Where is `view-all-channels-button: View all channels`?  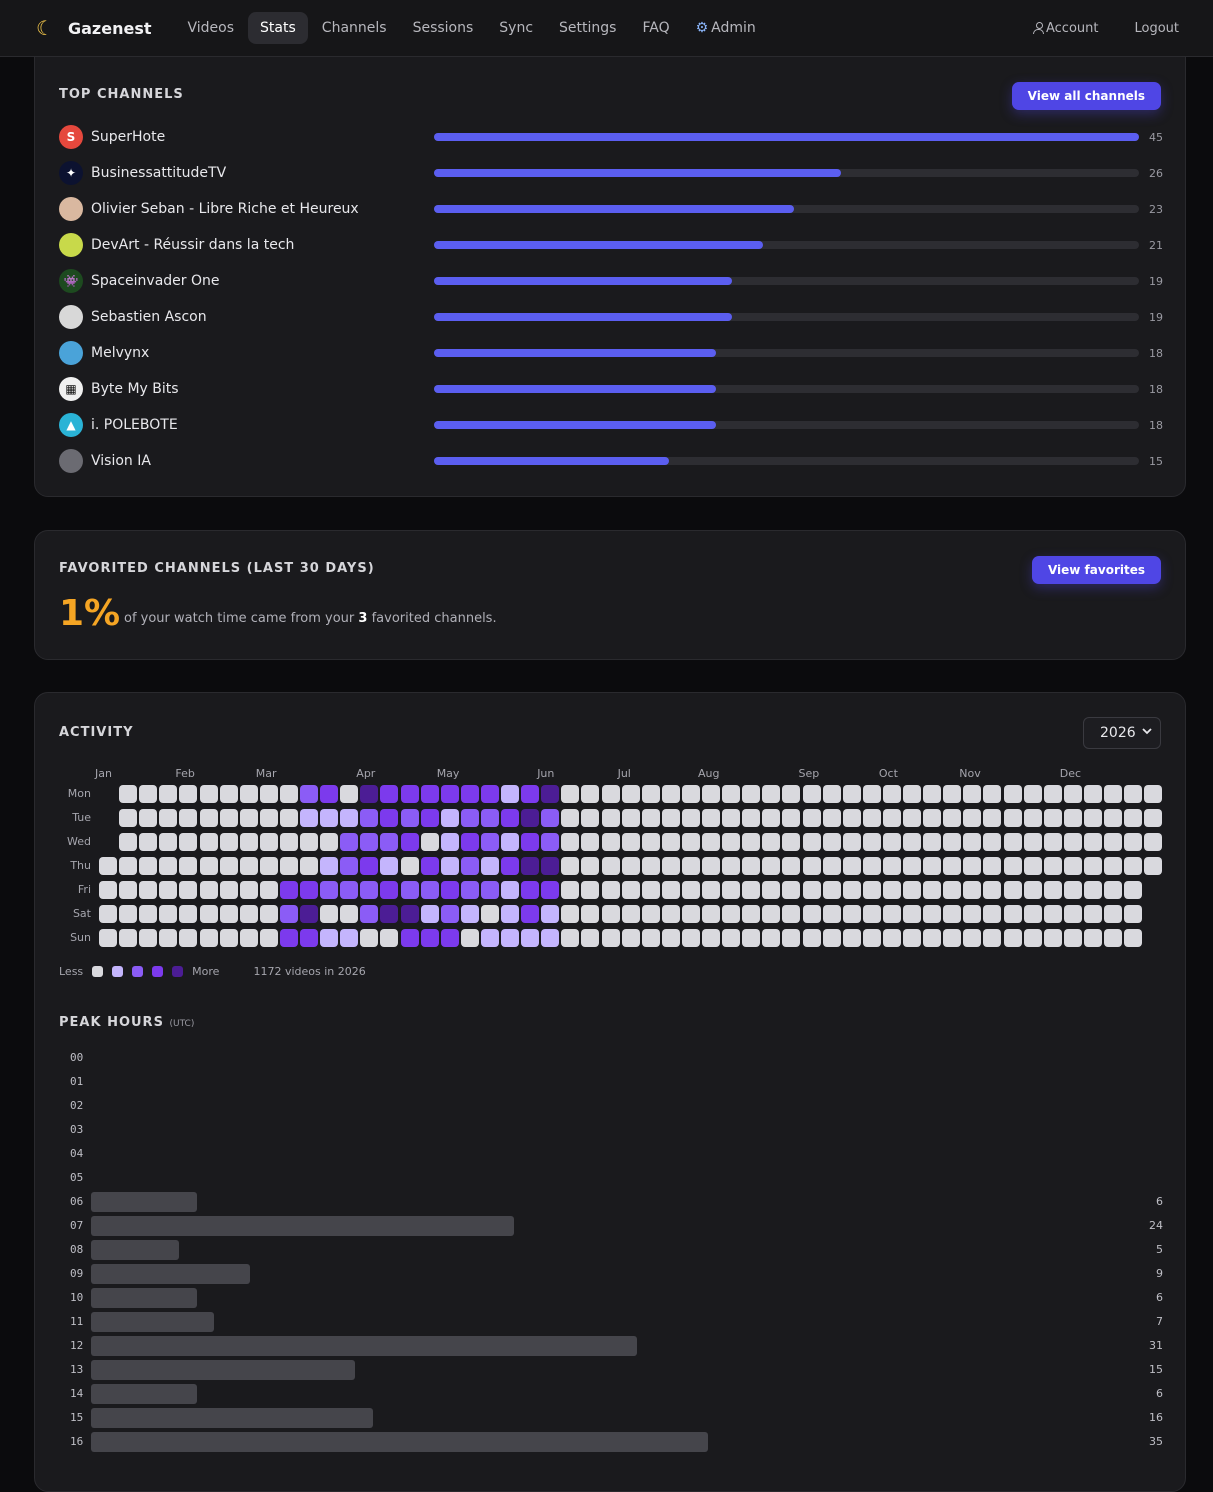 view-all-channels-button: View all channels is located at coordinates (1086, 96).